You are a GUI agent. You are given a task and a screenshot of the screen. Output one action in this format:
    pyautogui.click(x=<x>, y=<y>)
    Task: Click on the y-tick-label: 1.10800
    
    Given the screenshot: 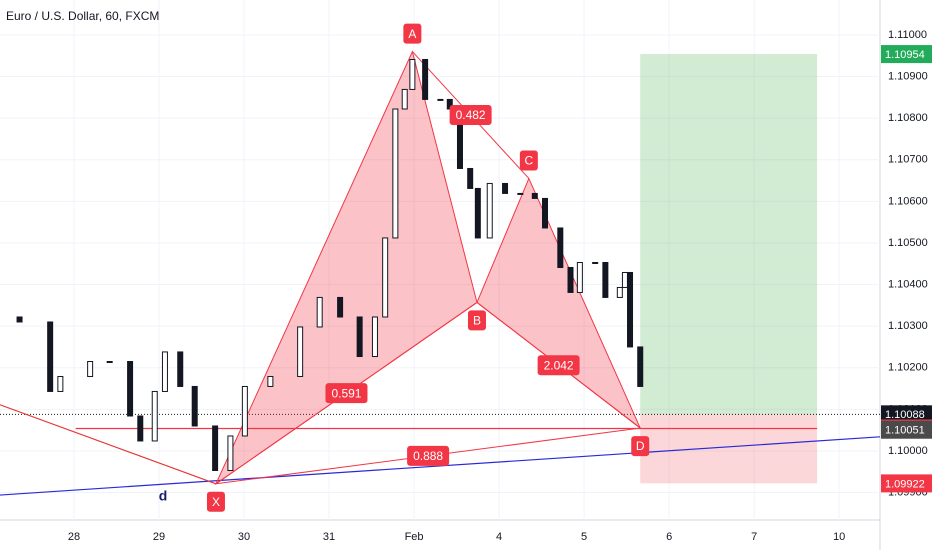 What is the action you would take?
    pyautogui.click(x=908, y=118)
    